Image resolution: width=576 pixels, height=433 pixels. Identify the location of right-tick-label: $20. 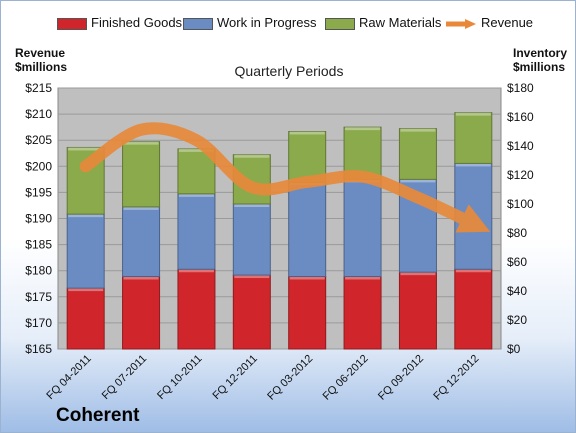
(517, 320).